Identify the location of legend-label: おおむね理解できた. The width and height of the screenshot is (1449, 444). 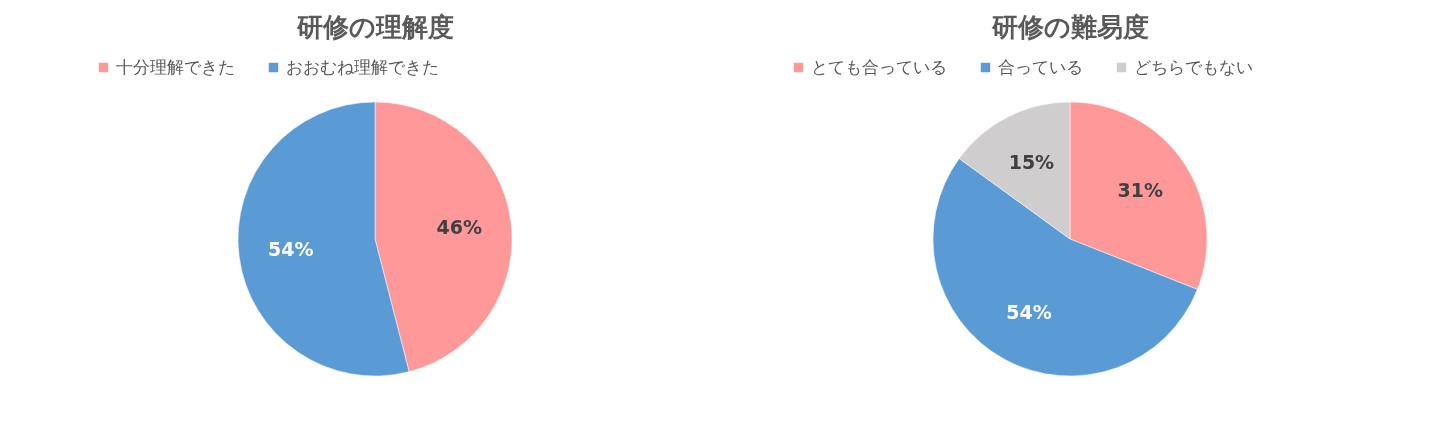
(362, 66).